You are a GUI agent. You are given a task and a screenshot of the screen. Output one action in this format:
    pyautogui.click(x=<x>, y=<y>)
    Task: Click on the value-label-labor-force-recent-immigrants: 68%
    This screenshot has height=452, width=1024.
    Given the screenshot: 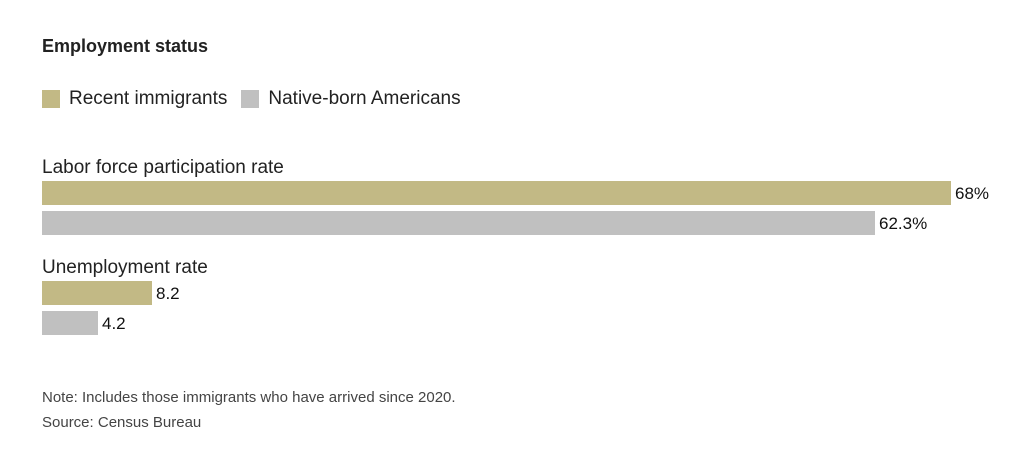 What is the action you would take?
    pyautogui.click(x=972, y=193)
    